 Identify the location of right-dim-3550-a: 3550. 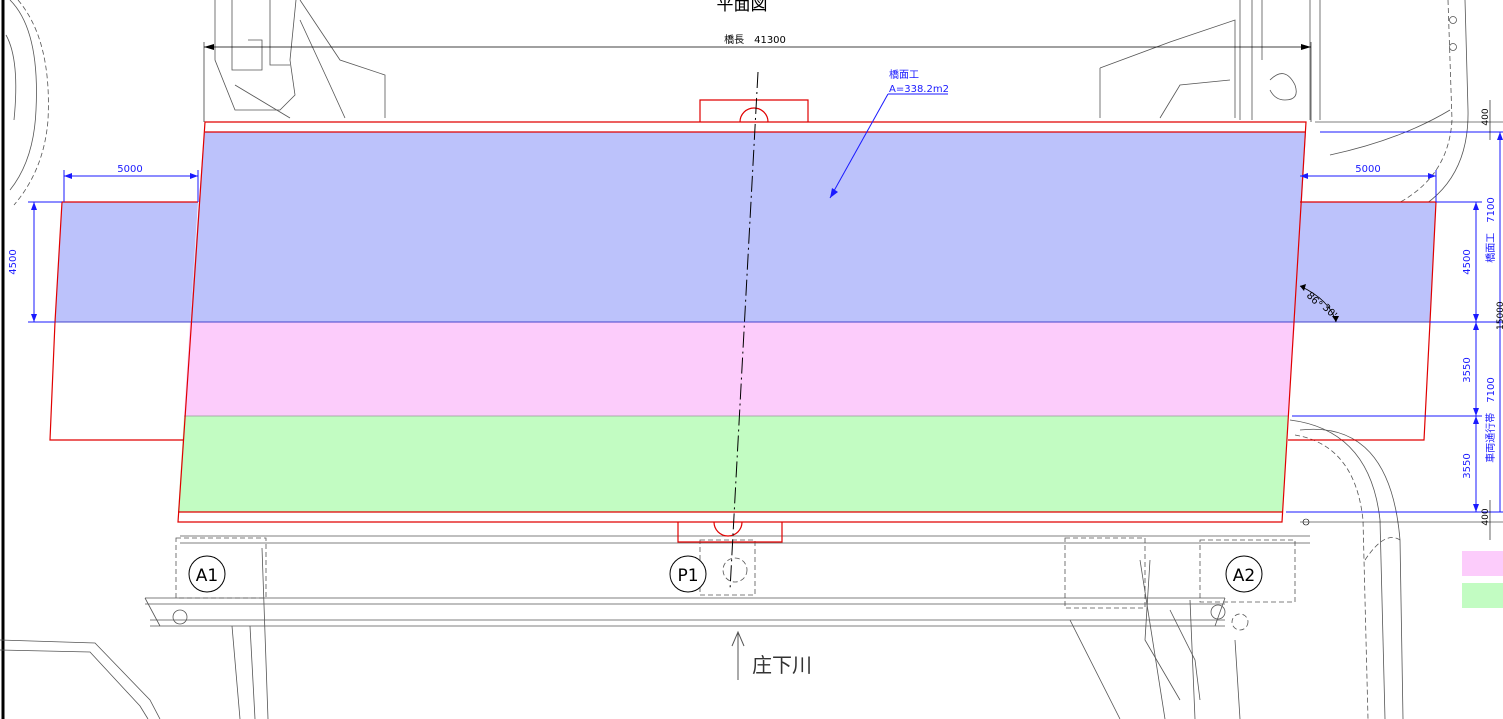
(1467, 369).